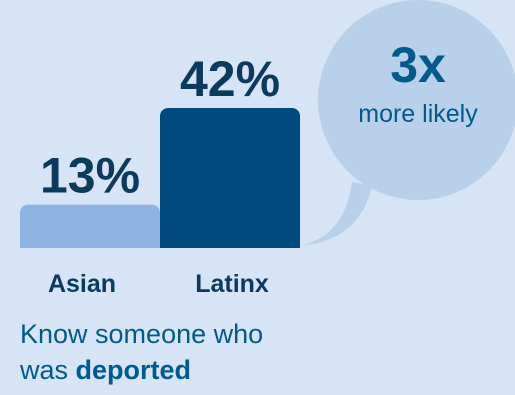  Describe the element at coordinates (230, 178) in the screenshot. I see `bar-latinx` at that location.